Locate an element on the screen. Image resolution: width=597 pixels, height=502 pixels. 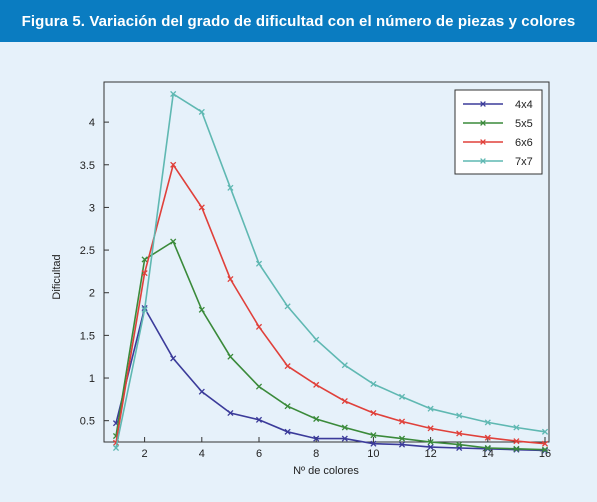
y-tick-label: 3.5 is located at coordinates (87, 166).